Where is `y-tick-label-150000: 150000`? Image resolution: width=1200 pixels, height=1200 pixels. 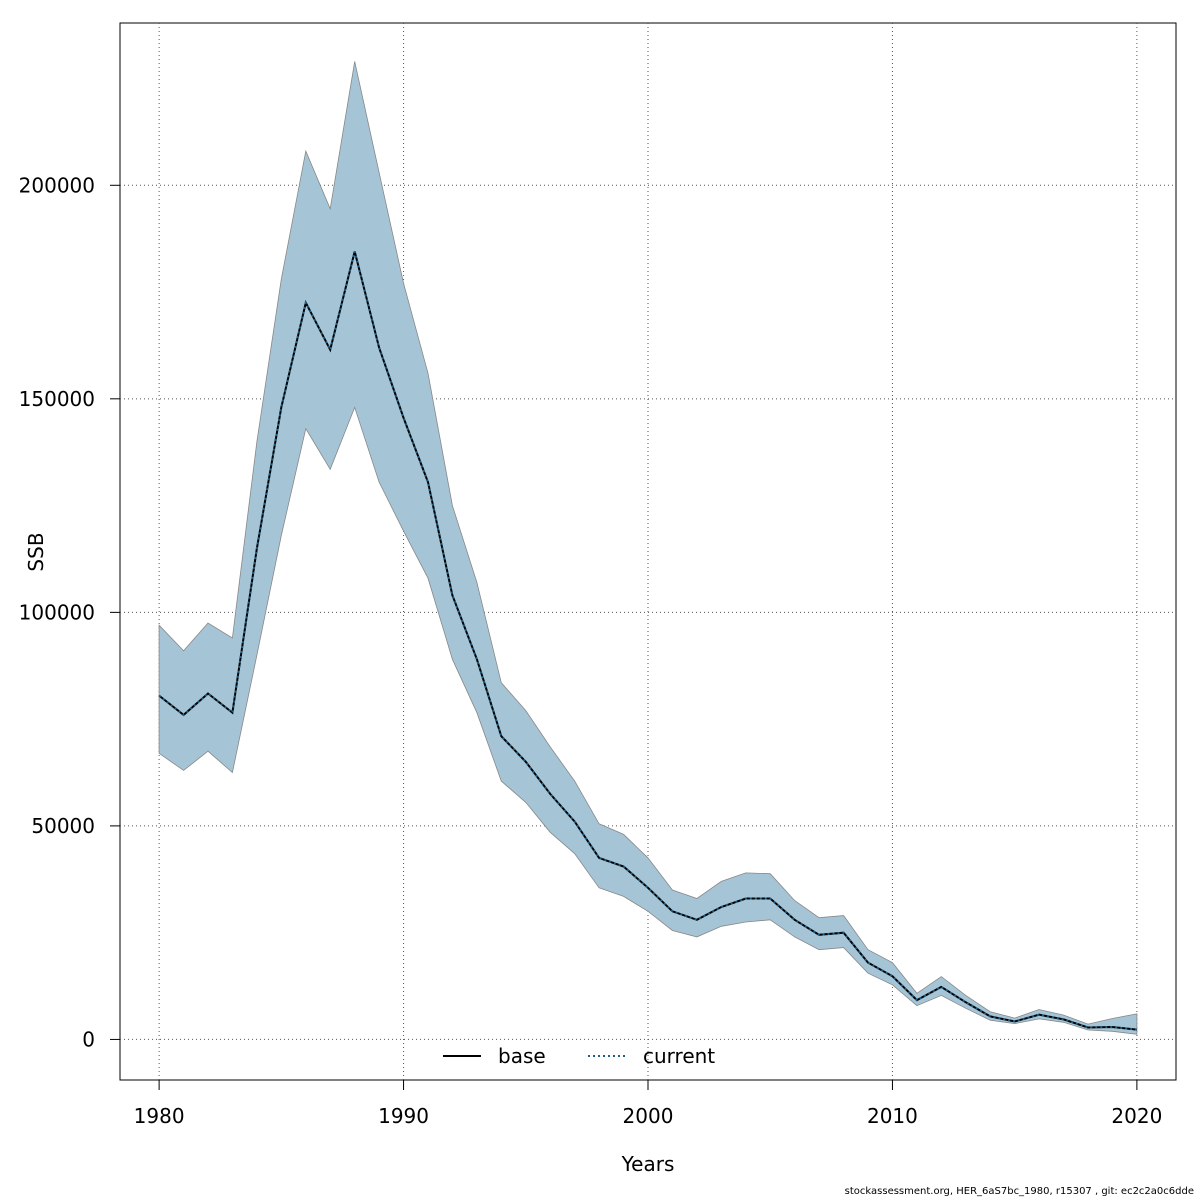
y-tick-label-150000: 150000 is located at coordinates (57, 399).